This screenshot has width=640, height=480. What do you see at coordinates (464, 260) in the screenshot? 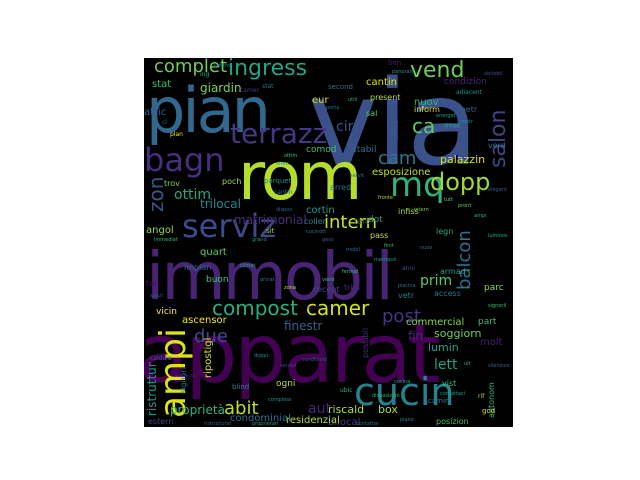
I see `word-balcon: balcon` at bounding box center [464, 260].